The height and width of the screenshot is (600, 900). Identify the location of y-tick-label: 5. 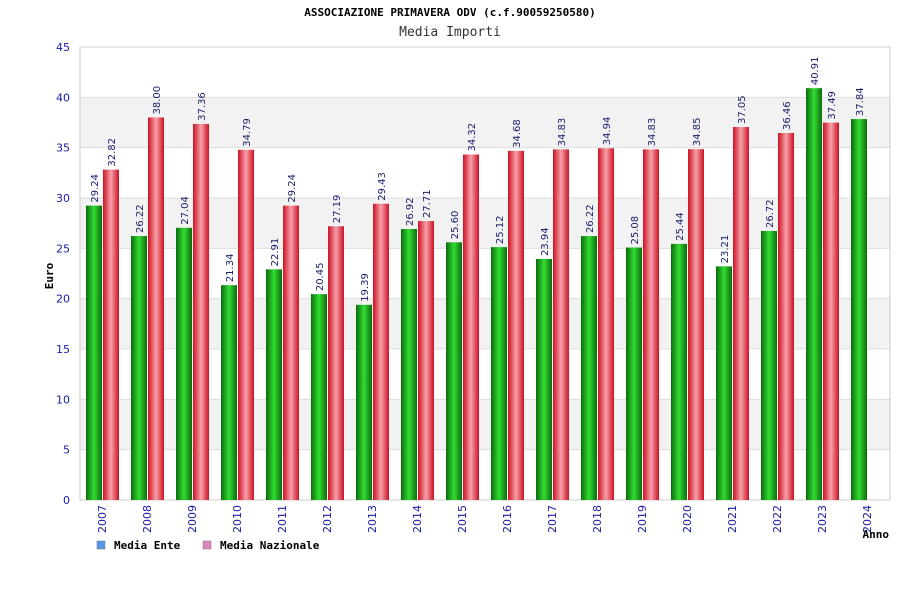
(66, 450).